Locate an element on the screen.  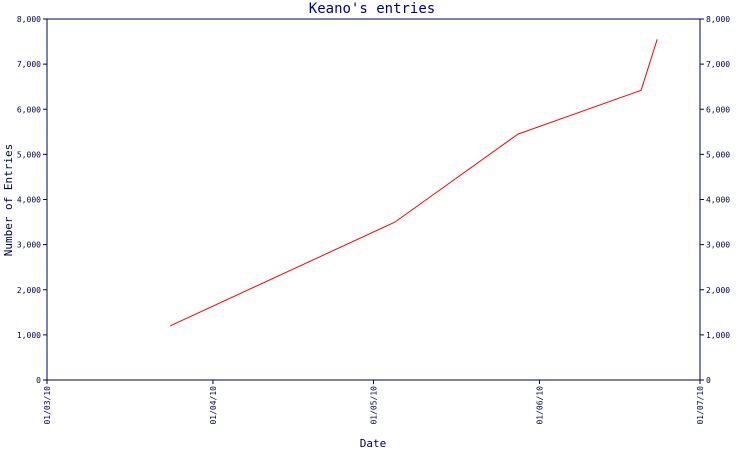
y-tick-label-right: 8,000 is located at coordinates (718, 19).